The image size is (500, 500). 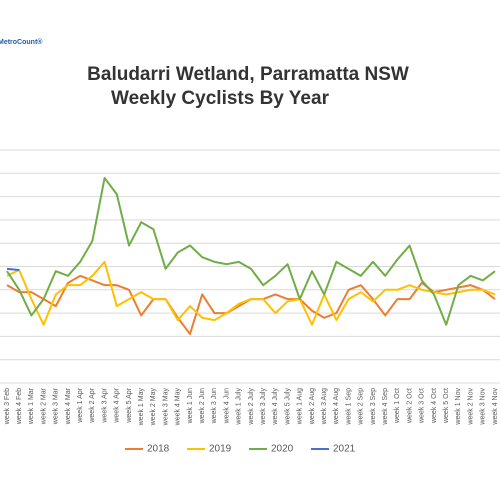 What do you see at coordinates (80, 405) in the screenshot?
I see `x-tick-label: week 1 Apr` at bounding box center [80, 405].